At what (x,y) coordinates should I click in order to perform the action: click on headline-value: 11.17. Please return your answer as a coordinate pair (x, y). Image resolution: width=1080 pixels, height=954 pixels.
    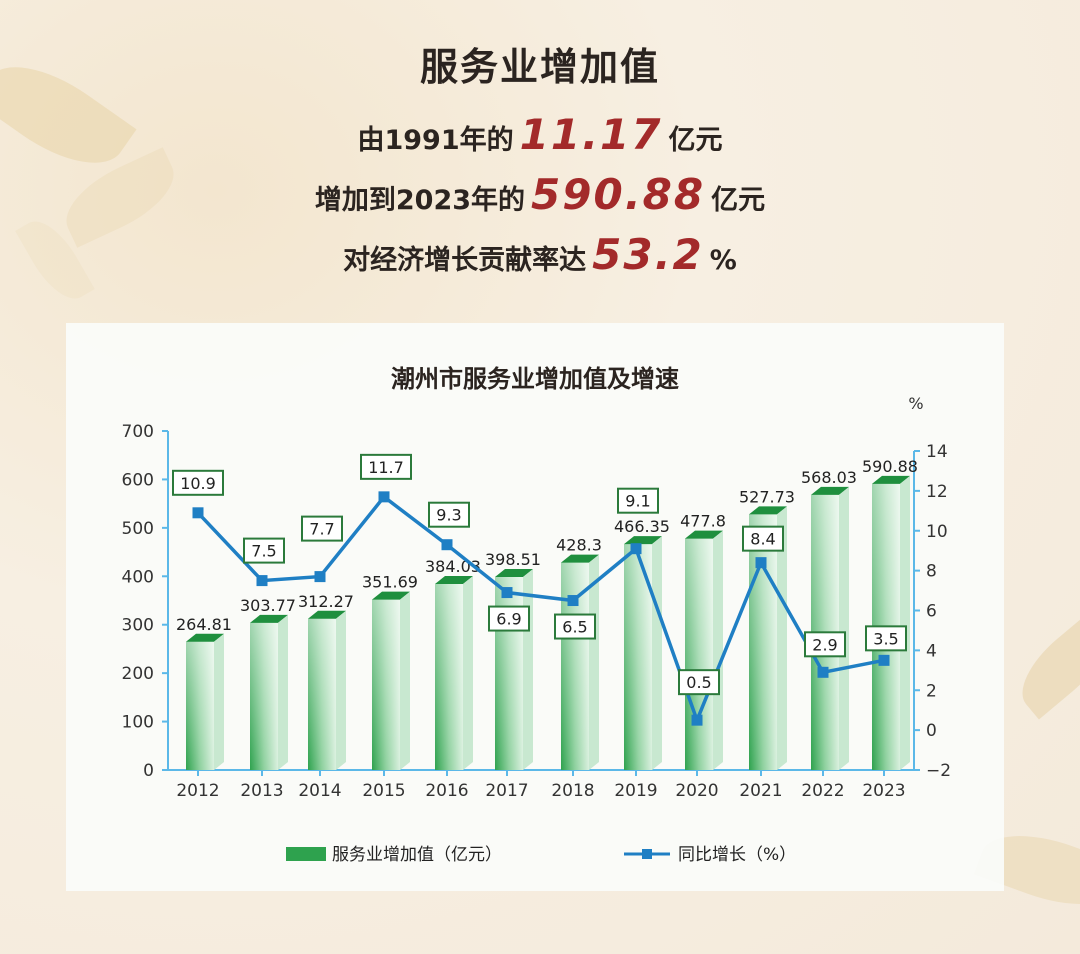
    Looking at the image, I should click on (591, 134).